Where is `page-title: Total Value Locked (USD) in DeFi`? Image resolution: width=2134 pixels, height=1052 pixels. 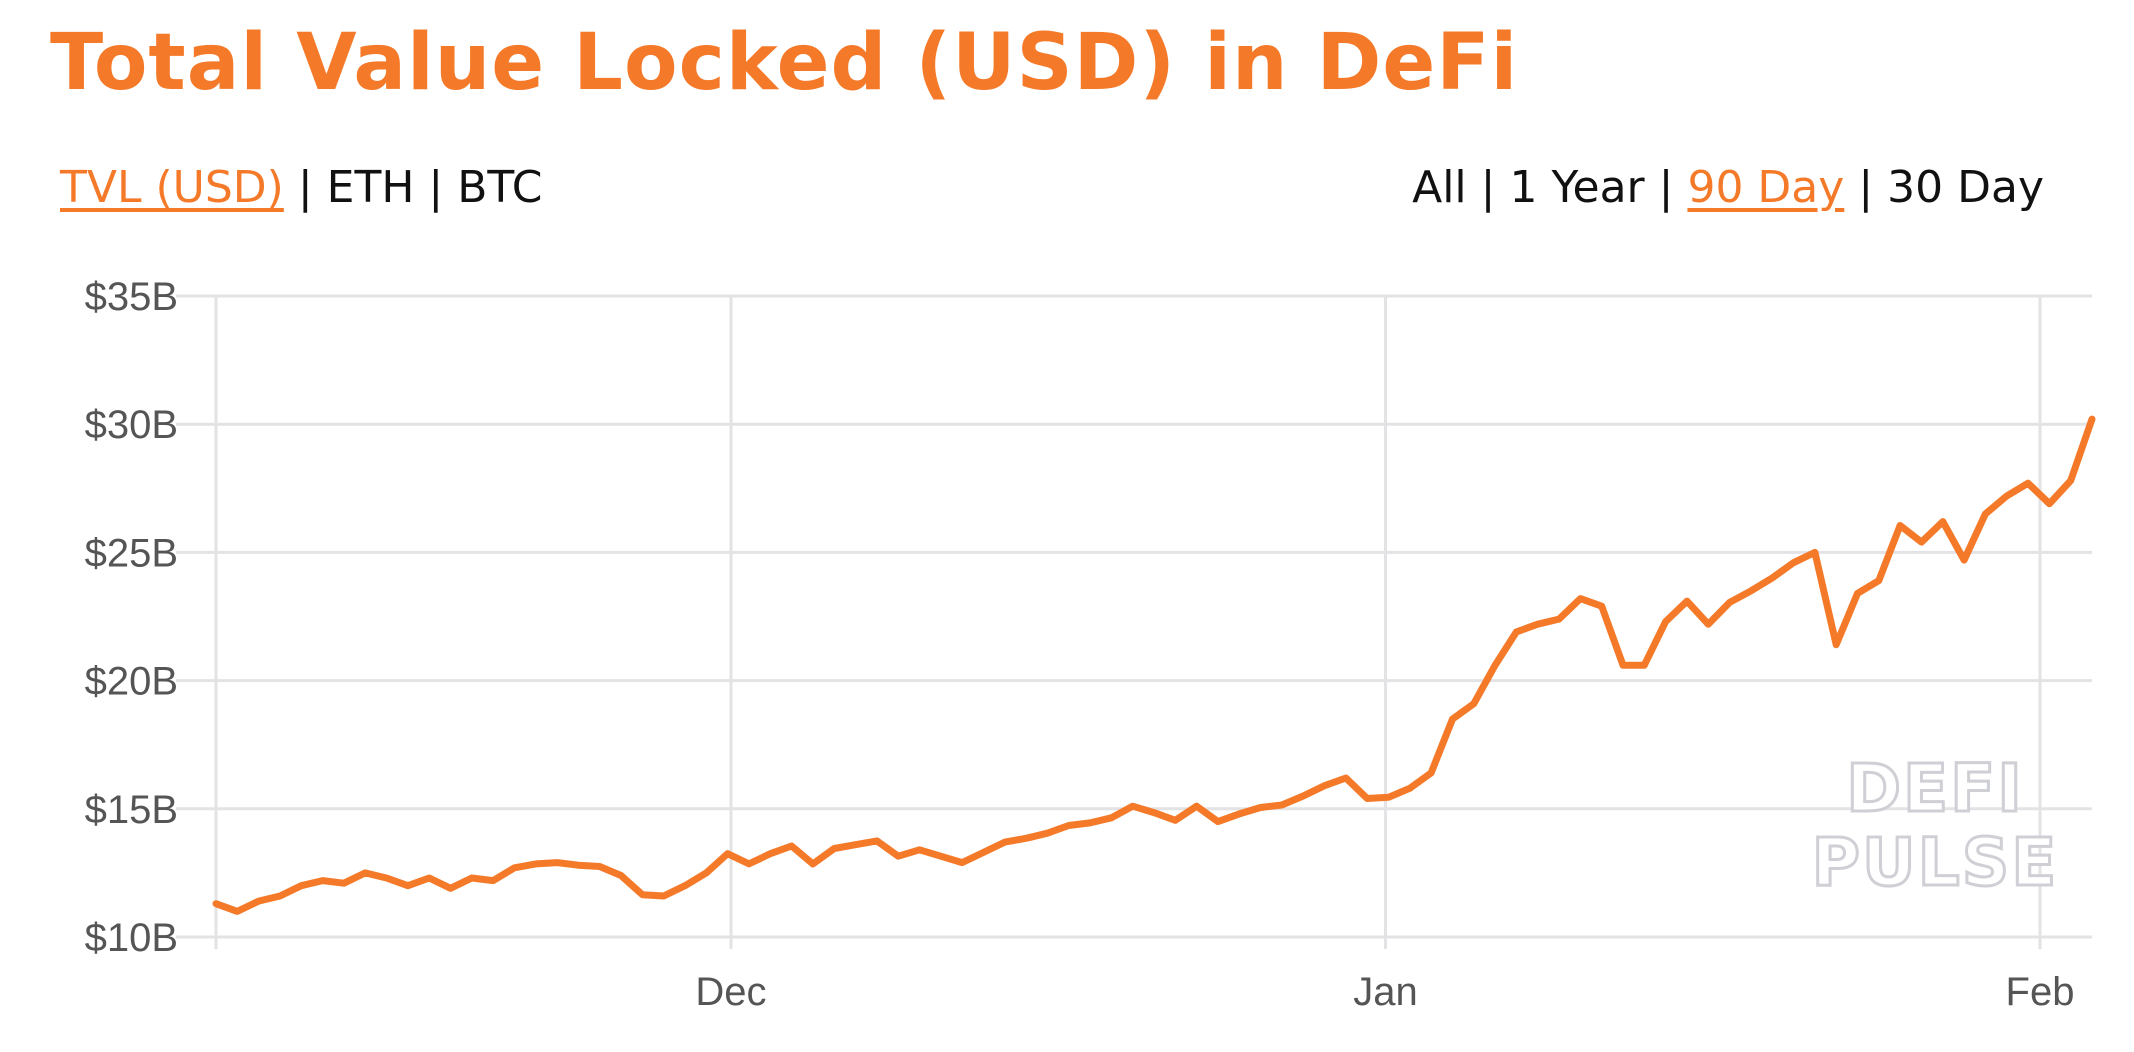
page-title: Total Value Locked (USD) in DeFi is located at coordinates (784, 63).